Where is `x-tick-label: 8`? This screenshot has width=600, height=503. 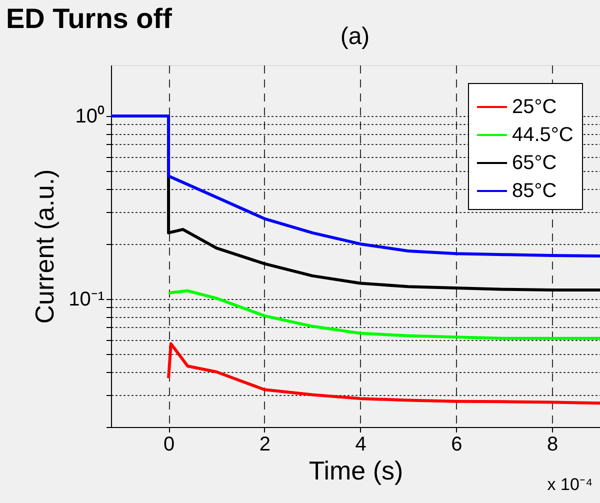 x-tick-label: 8 is located at coordinates (552, 445).